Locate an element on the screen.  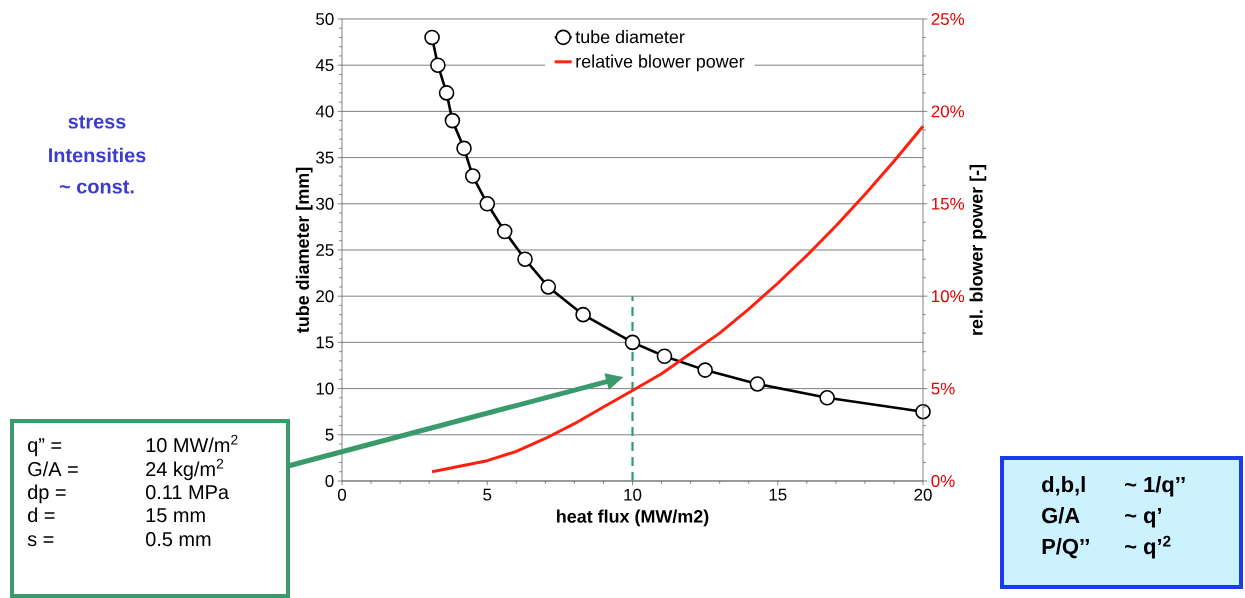
x-tick-label: 5 is located at coordinates (487, 494).